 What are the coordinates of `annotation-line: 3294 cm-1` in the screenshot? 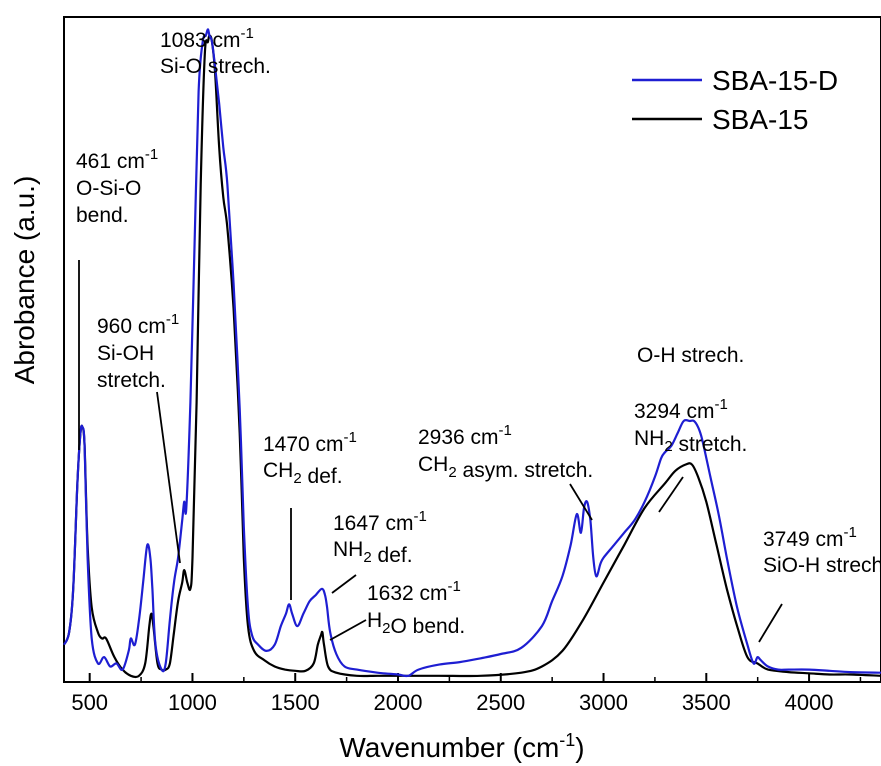 It's located at (681, 409).